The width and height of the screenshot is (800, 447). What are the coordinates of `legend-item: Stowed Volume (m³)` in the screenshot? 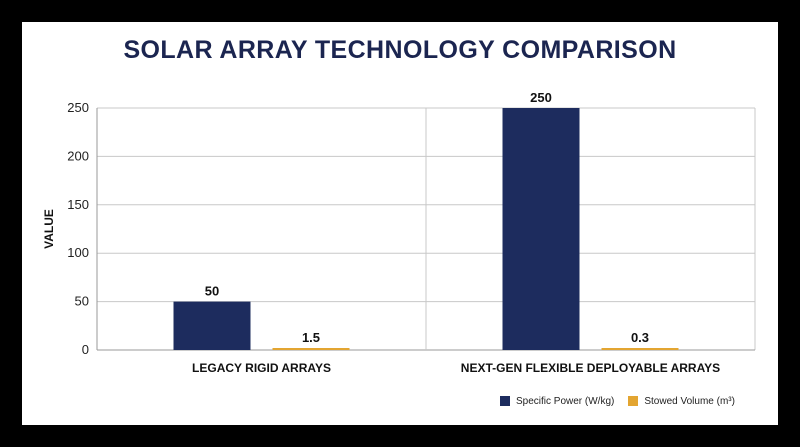 It's located at (681, 401).